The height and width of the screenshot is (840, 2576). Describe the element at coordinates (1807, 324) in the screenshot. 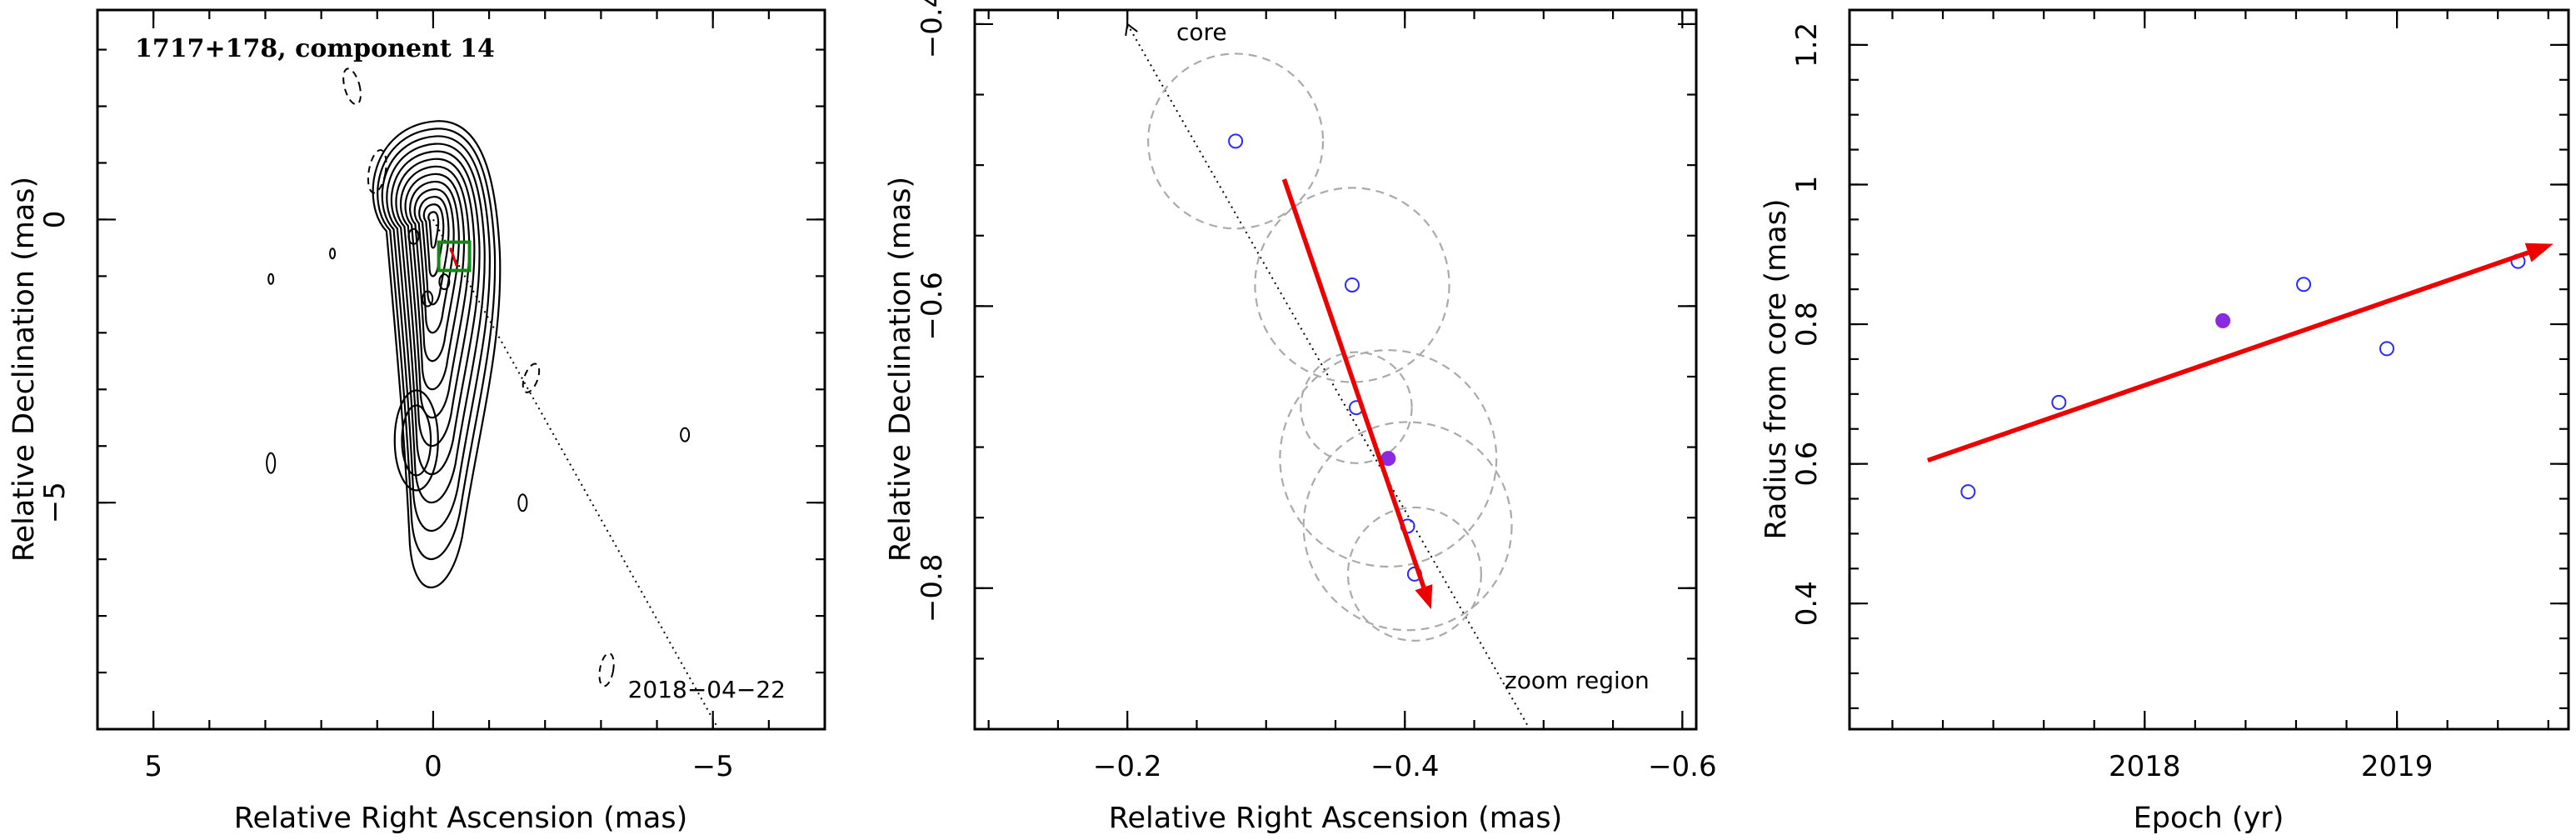

I see `y-tick-label: 0.8` at that location.